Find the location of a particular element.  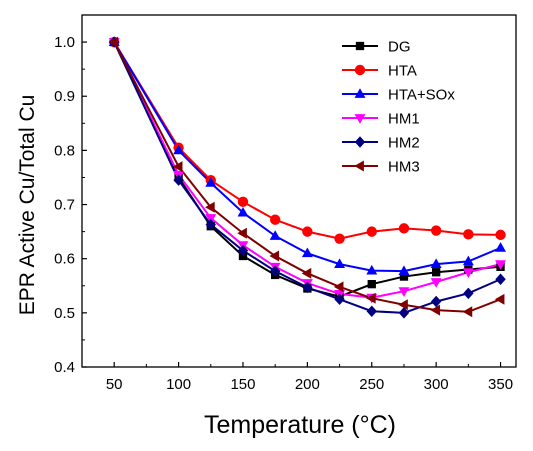

legend: DG HTA HTA+SOx HM1 HM2 HM3 is located at coordinates (398, 107).